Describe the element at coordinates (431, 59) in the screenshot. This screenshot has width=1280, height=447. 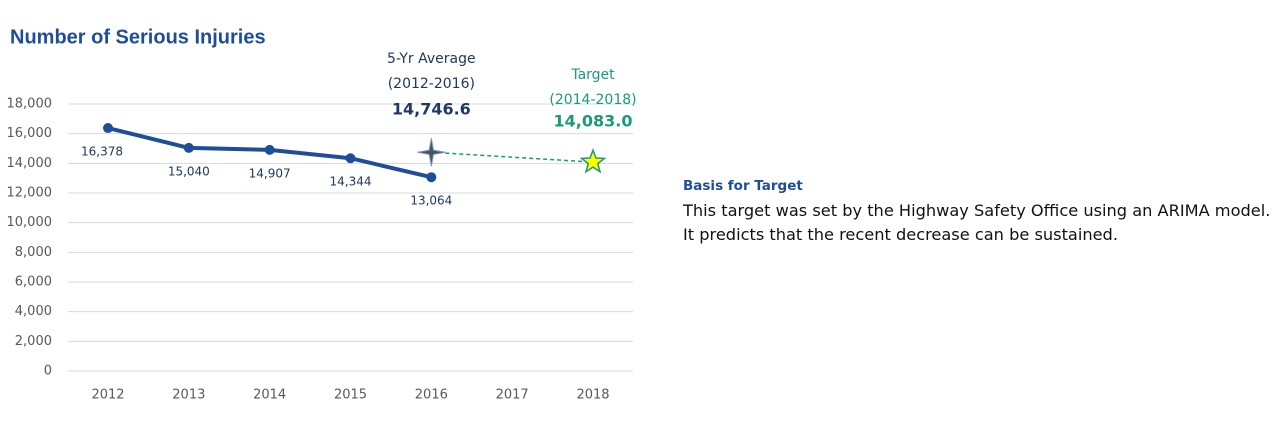
I see `average-label: 5-Yr Average` at that location.